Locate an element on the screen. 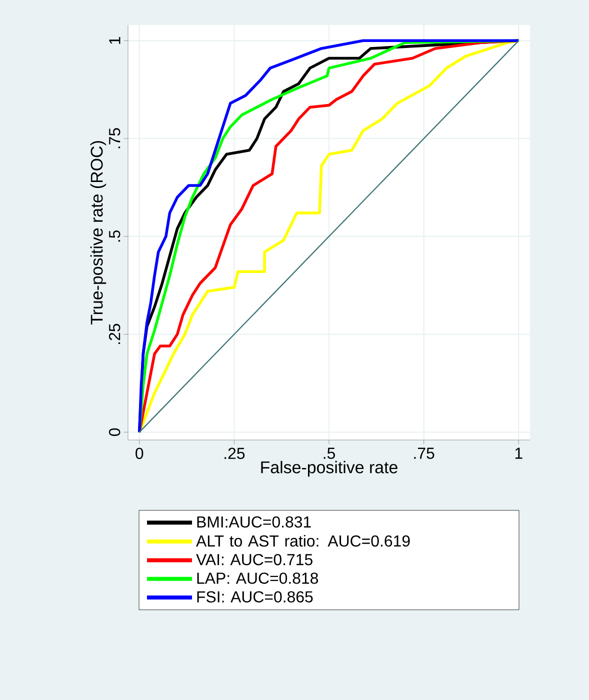  y-tick-label: .75 is located at coordinates (114, 138).